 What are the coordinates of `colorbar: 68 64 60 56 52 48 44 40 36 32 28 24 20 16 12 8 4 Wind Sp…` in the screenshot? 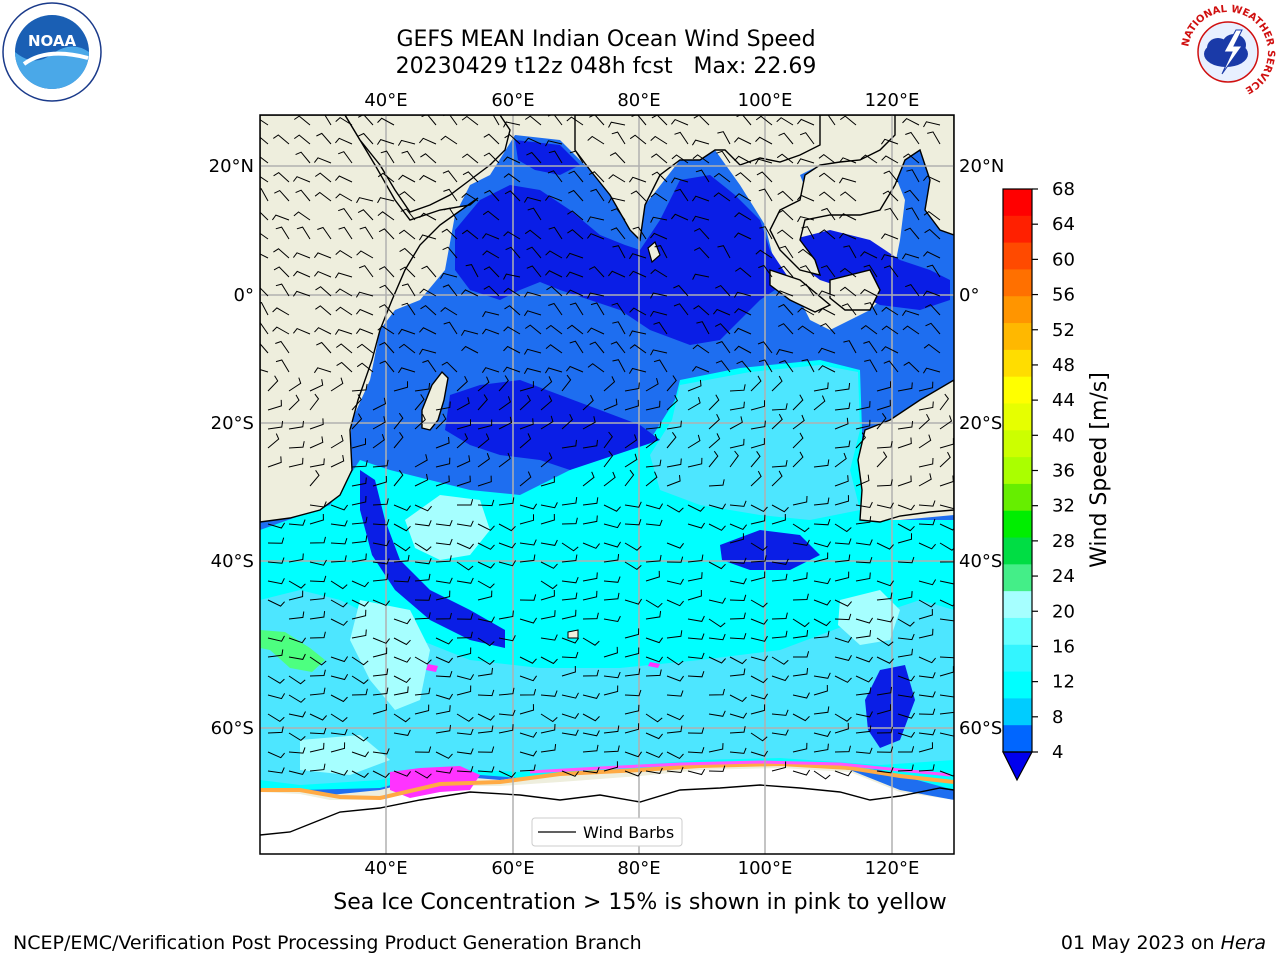 It's located at (1057, 480).